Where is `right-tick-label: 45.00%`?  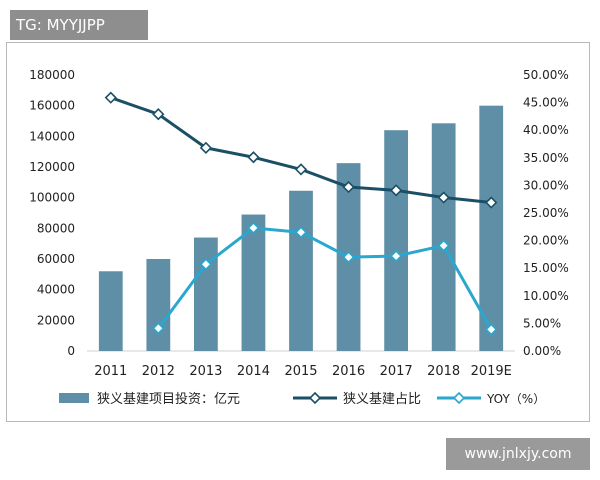
right-tick-label: 45.00% is located at coordinates (546, 103).